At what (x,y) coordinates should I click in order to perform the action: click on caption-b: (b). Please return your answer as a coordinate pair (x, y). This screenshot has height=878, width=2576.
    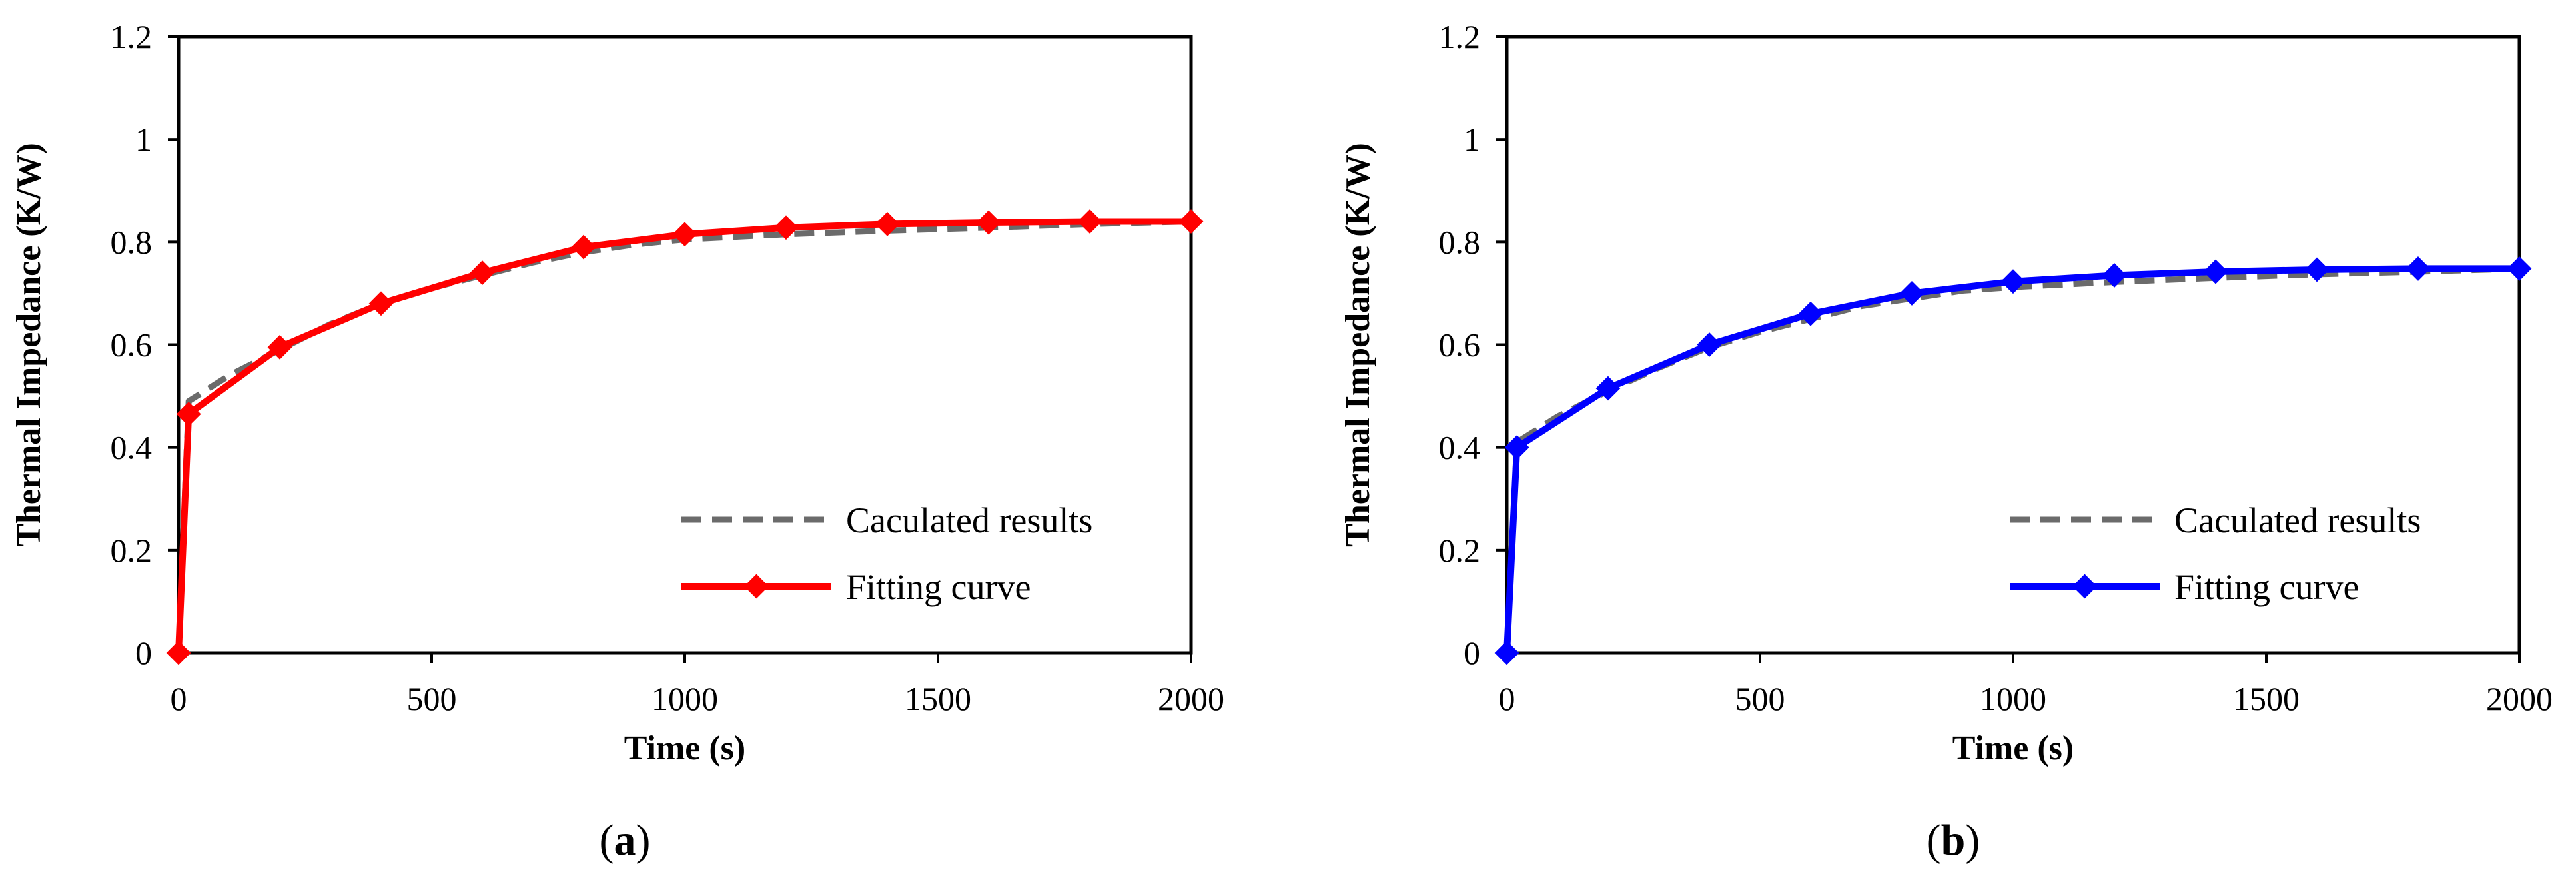
    Looking at the image, I should click on (1954, 840).